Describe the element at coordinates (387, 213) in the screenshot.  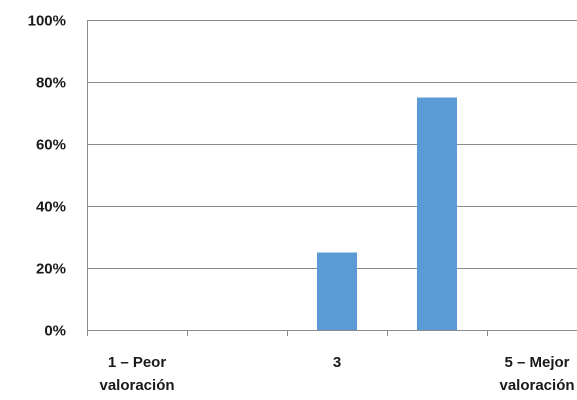
I see `bars` at that location.